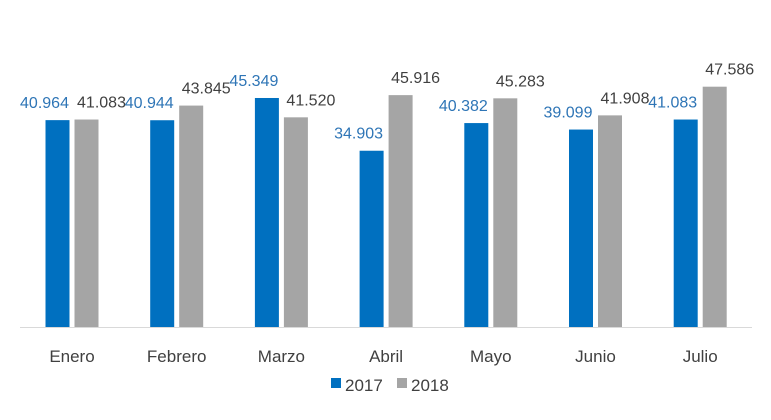  What do you see at coordinates (672, 103) in the screenshot?
I see `data-label-2017-julio: 41.083` at bounding box center [672, 103].